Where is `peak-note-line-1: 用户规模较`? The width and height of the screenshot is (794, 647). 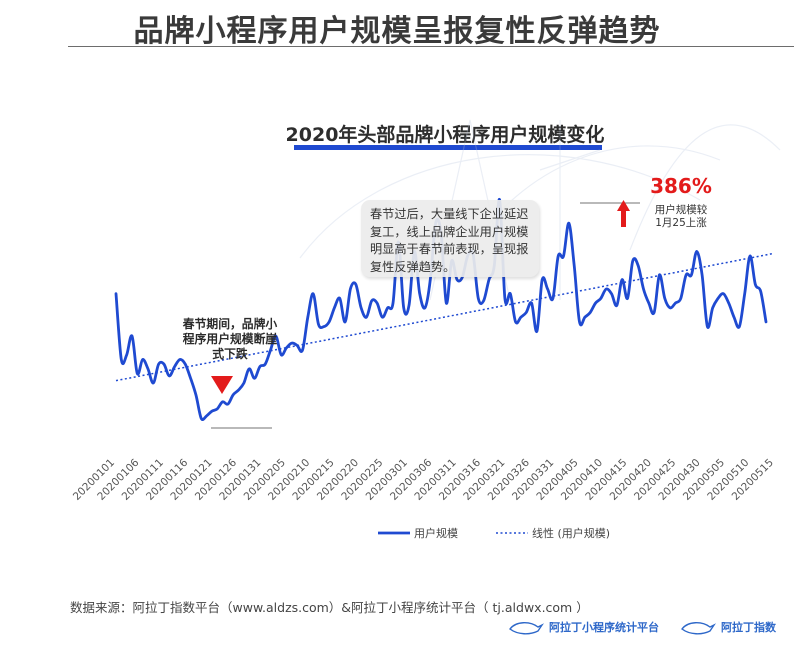 peak-note-line-1: 用户规模较 is located at coordinates (681, 210).